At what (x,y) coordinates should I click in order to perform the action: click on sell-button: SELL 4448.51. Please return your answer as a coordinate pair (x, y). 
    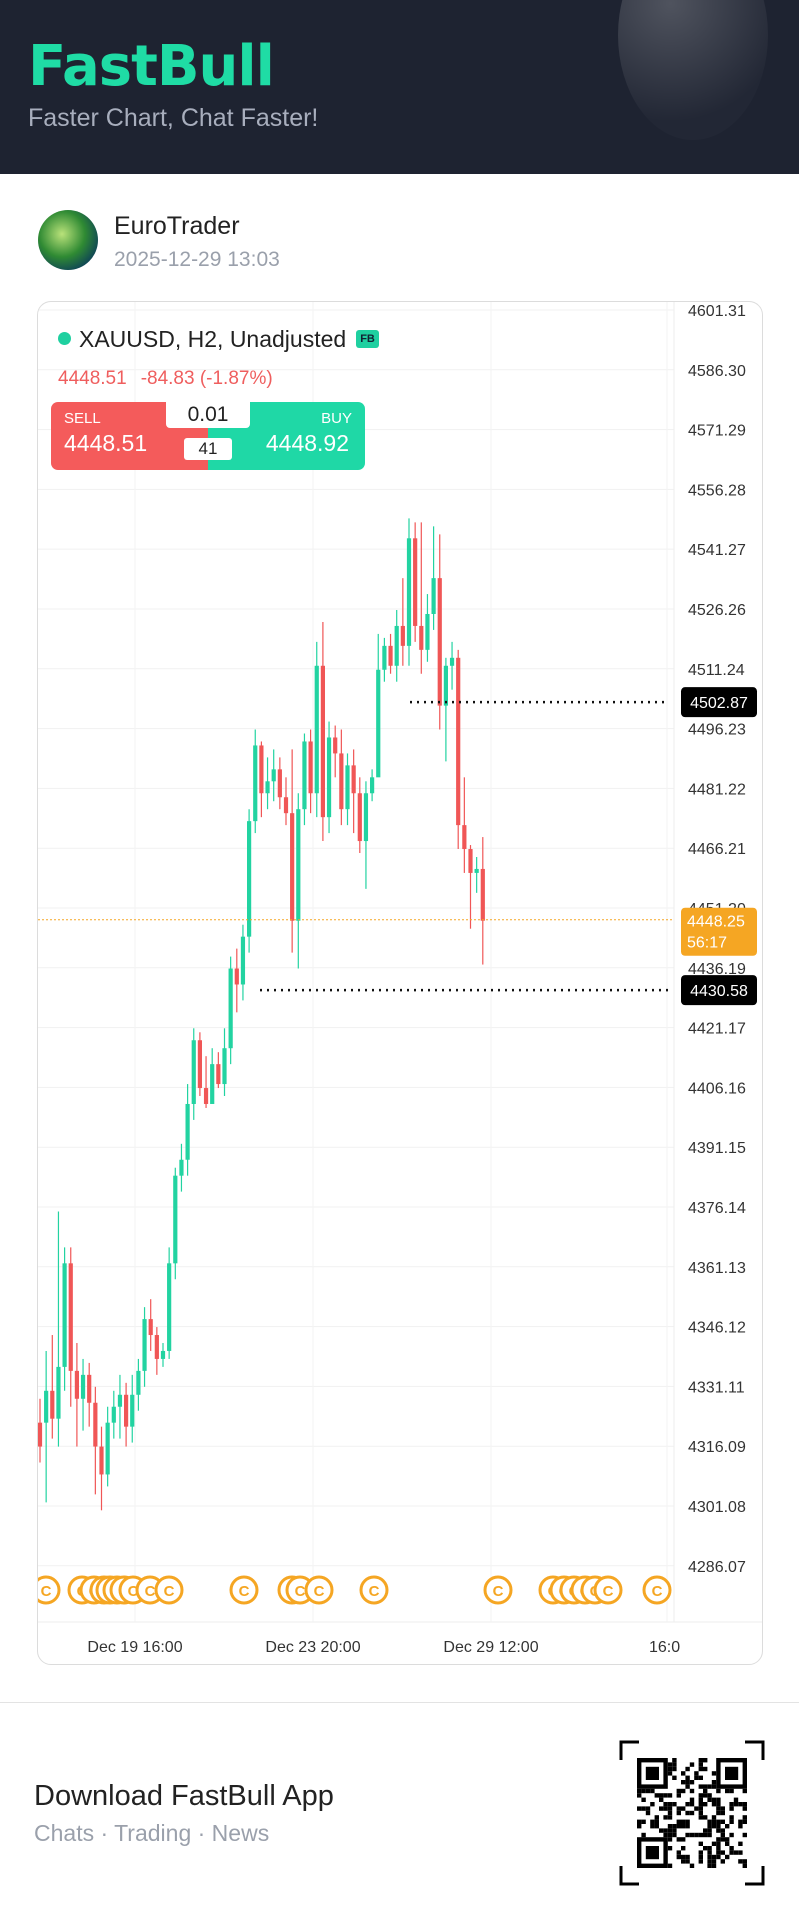
    Looking at the image, I should click on (129, 436).